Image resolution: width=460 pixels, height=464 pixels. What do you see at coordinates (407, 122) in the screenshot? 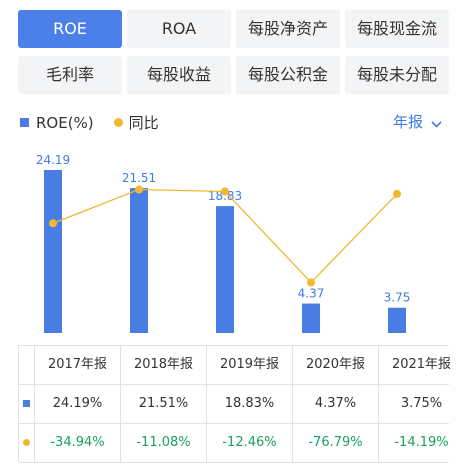
I see `period-label: 年报` at bounding box center [407, 122].